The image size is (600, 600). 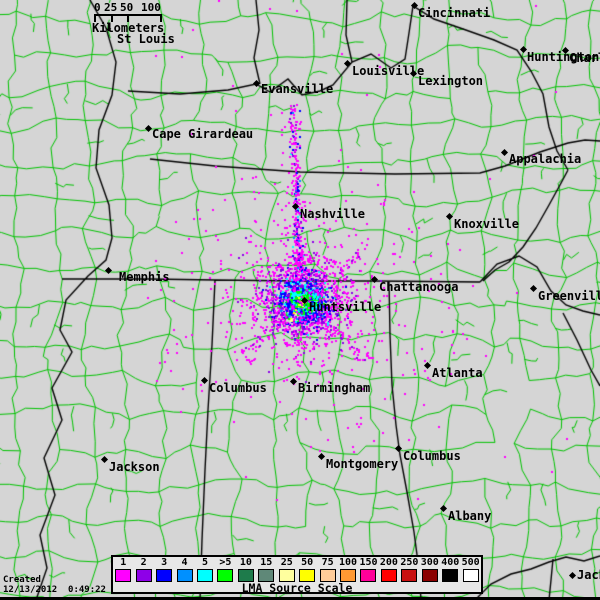 I want to click on city-label: Nashville, so click(x=333, y=214).